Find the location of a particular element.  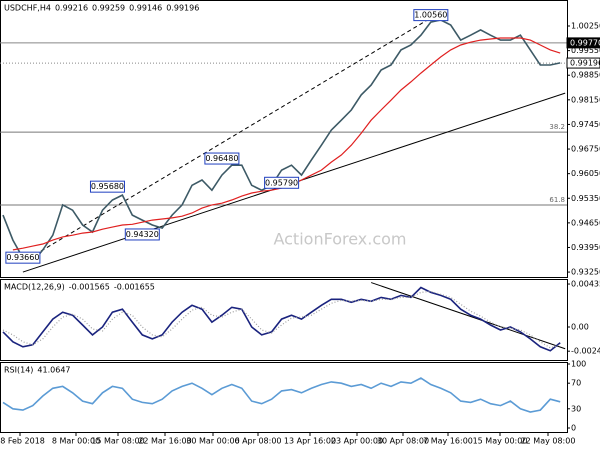

level-label: 0.99196 is located at coordinates (585, 63).